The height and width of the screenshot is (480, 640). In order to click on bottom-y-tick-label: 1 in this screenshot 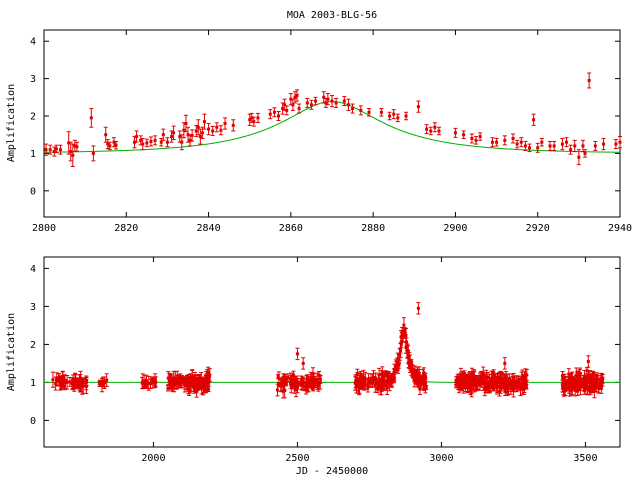, I will do `click(33, 383)`.